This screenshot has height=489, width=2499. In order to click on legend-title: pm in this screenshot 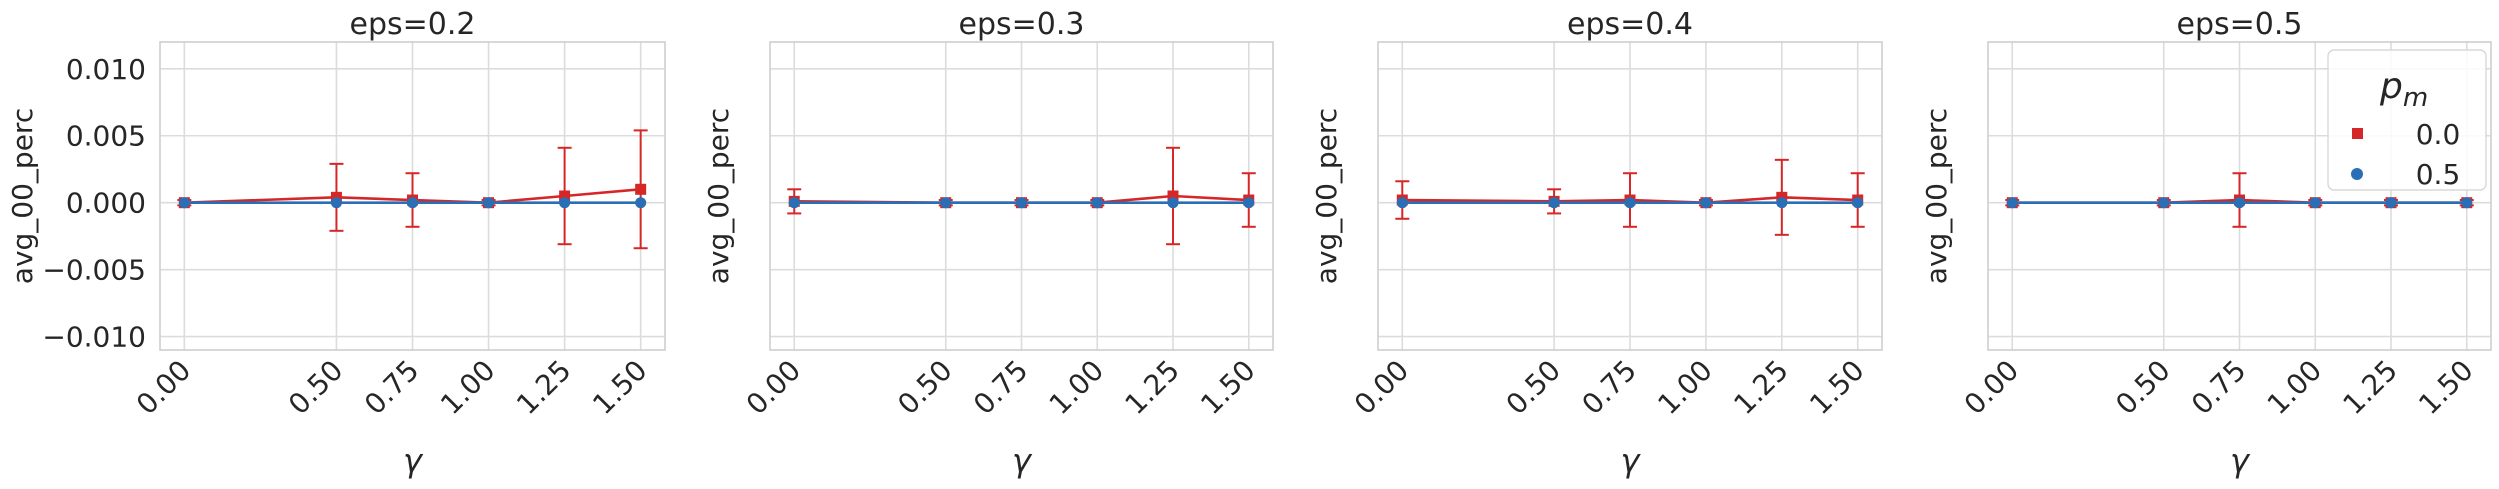, I will do `click(2403, 89)`.